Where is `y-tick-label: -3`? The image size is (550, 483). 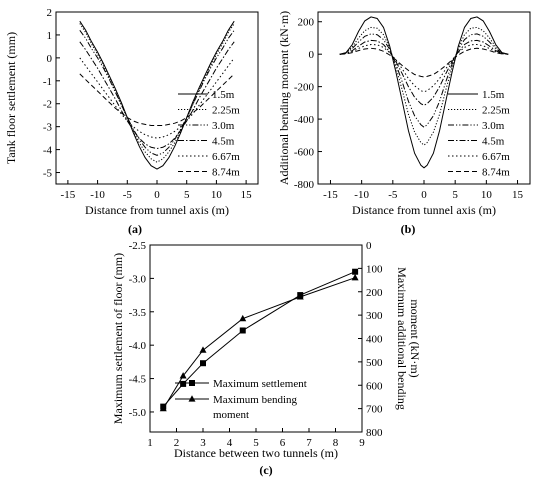 y-tick-label: -3 is located at coordinates (48, 128).